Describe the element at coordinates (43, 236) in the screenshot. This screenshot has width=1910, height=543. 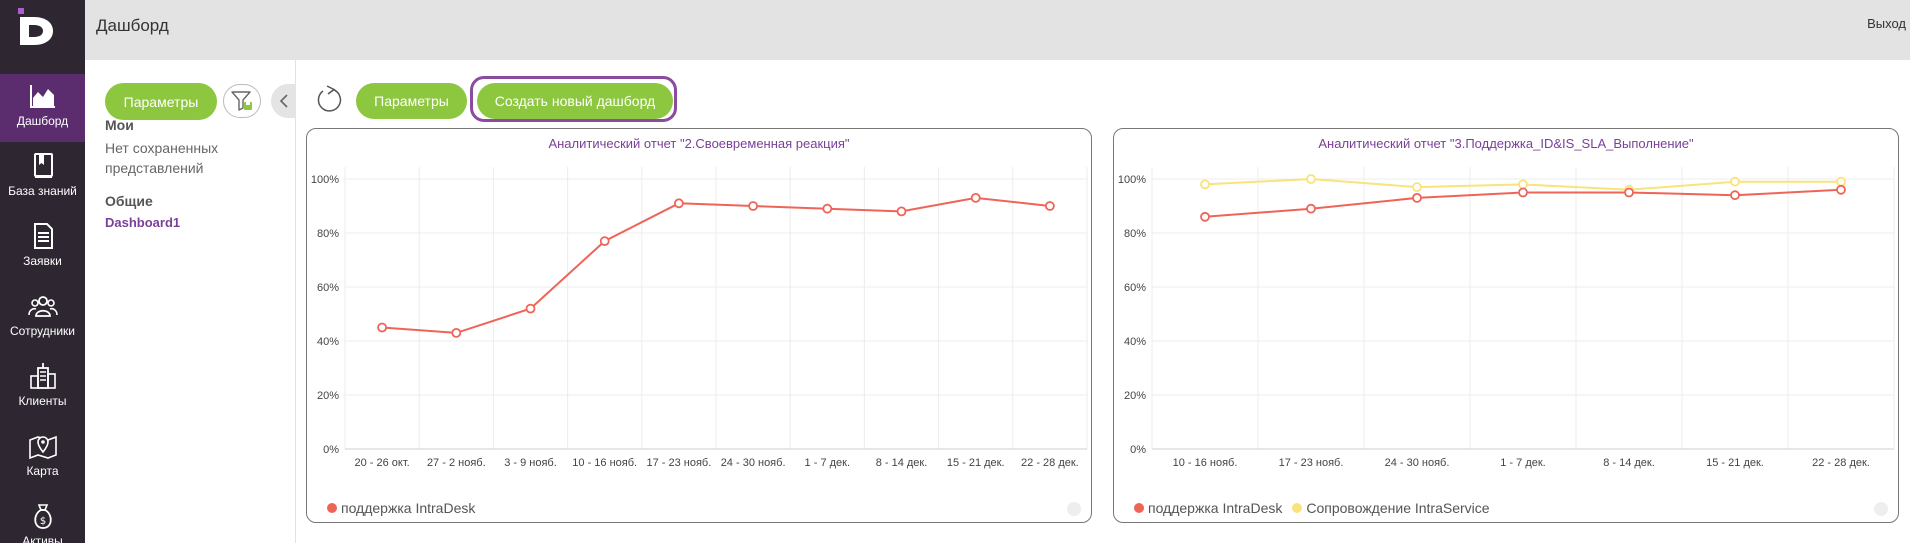
I see `document-icon` at that location.